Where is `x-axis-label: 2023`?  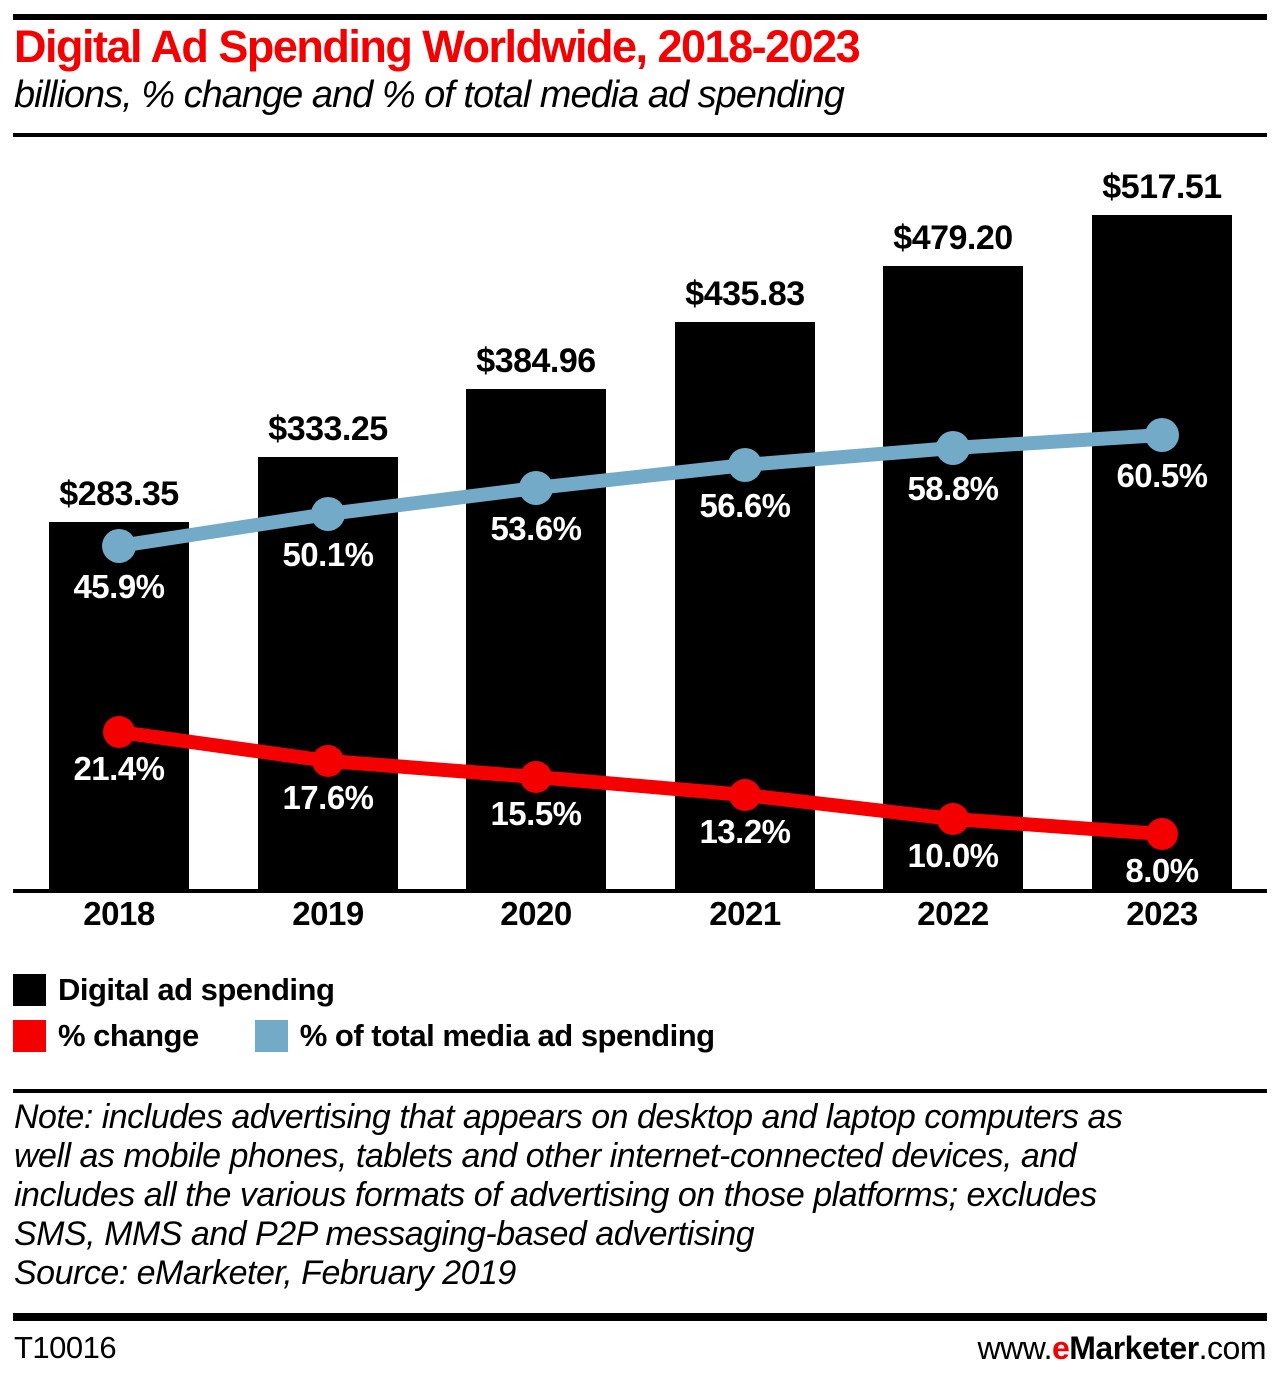
x-axis-label: 2023 is located at coordinates (1162, 913).